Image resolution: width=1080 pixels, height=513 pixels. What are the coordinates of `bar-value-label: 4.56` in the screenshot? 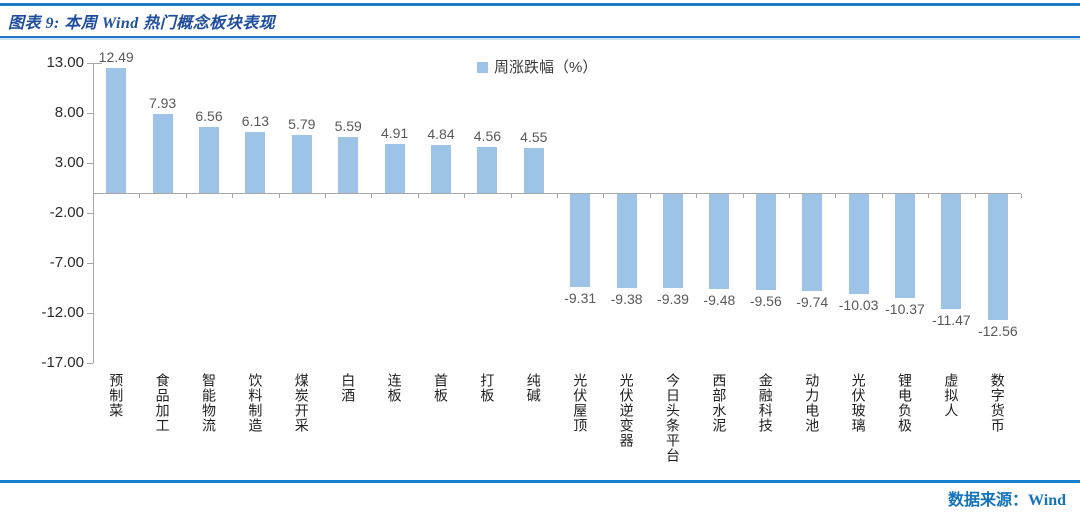 It's located at (487, 136).